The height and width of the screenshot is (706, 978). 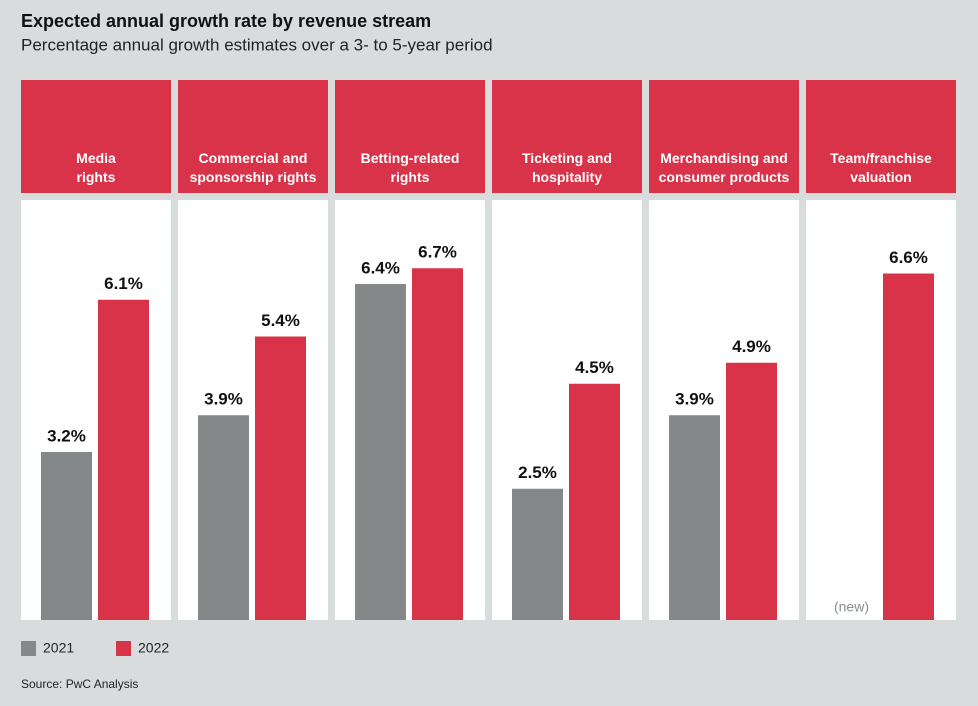 What do you see at coordinates (594, 367) in the screenshot?
I see `value-label: 4.5%` at bounding box center [594, 367].